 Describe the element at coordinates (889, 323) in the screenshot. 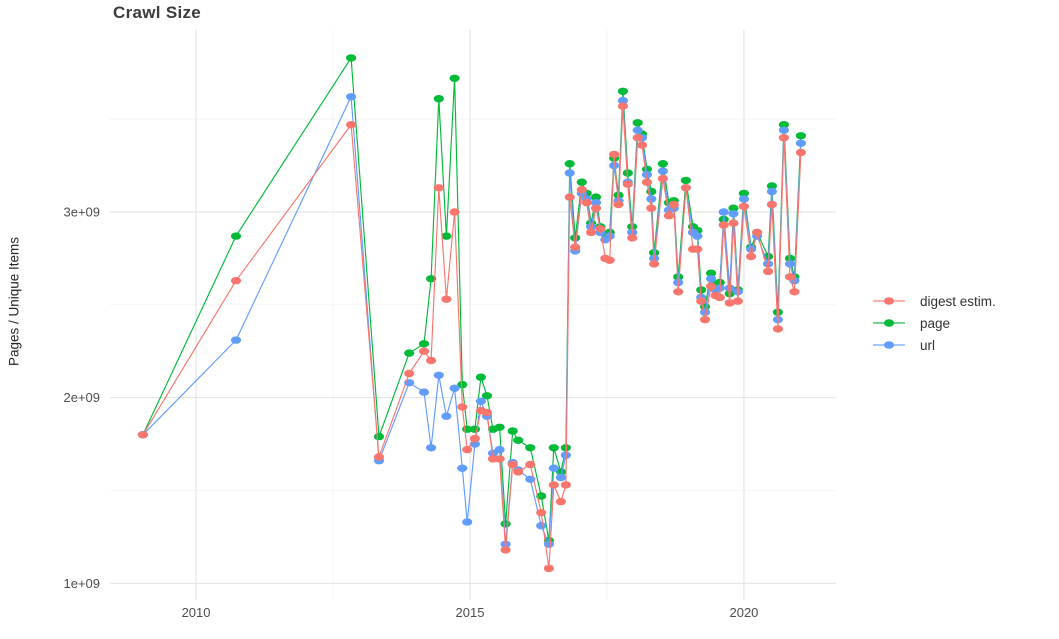

I see `legend-key-page-icon` at that location.